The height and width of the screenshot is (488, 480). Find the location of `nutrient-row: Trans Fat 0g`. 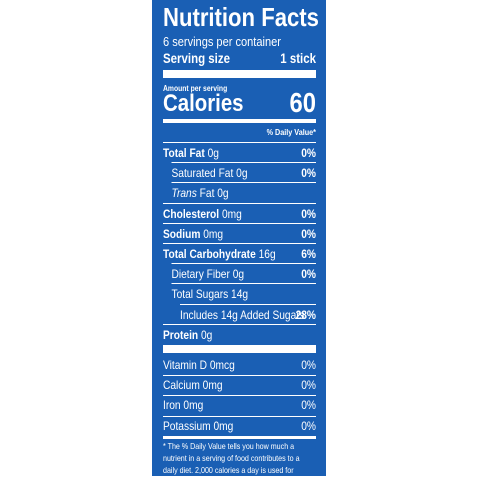

nutrient-row: Trans Fat 0g is located at coordinates (244, 193).